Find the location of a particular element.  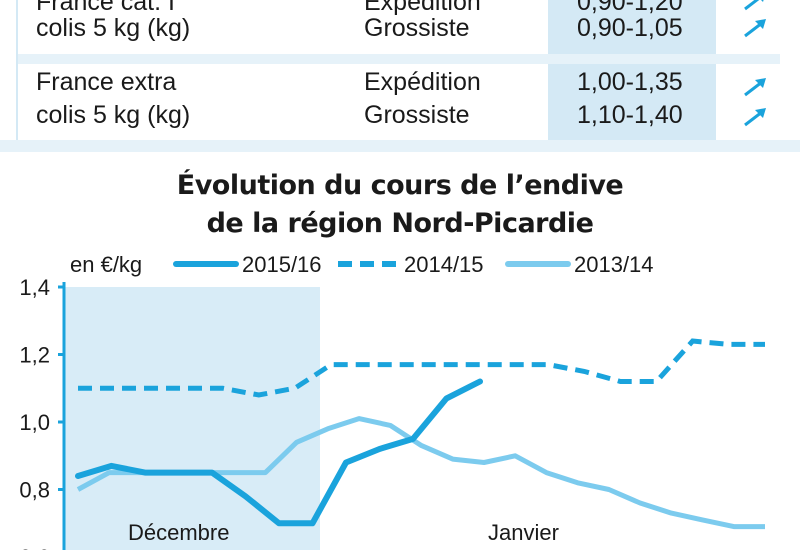

product-name: France cat. I is located at coordinates (105, 8).